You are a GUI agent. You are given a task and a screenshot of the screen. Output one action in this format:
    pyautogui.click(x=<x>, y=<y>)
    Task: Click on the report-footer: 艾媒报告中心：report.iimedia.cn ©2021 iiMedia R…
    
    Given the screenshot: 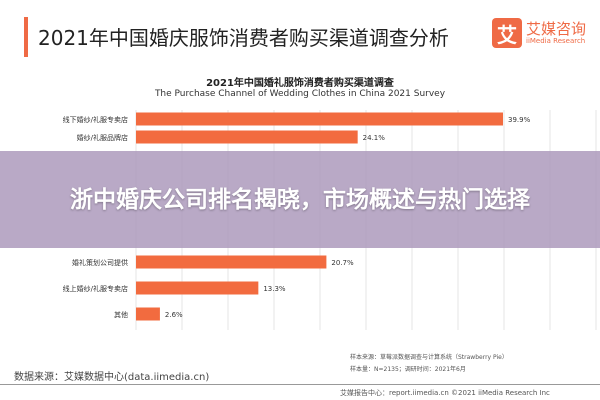 What is the action you would take?
    pyautogui.click(x=445, y=393)
    